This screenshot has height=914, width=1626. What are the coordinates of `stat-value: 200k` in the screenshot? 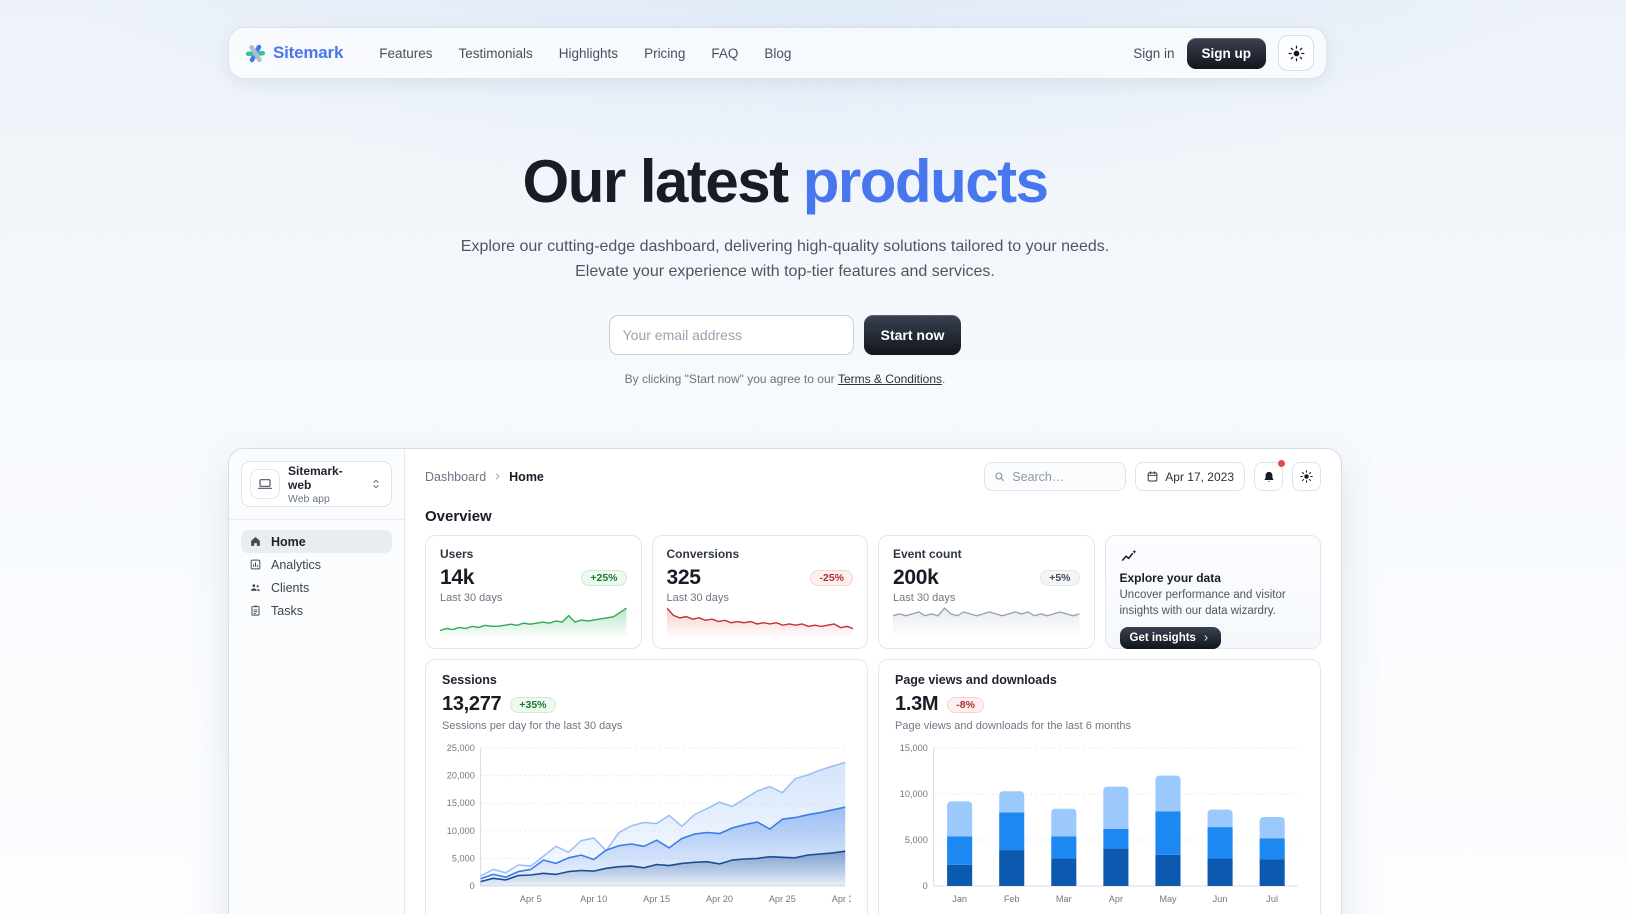 It's located at (916, 577).